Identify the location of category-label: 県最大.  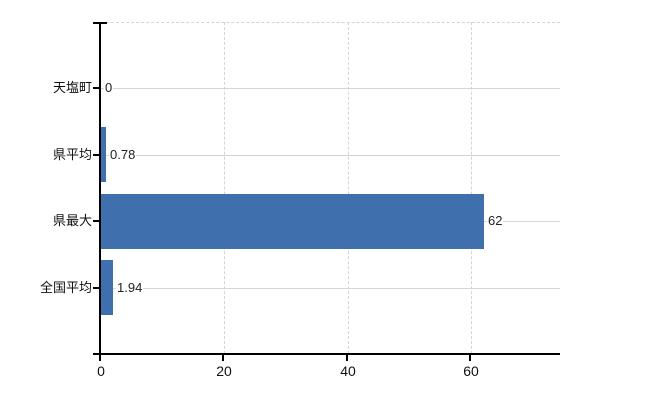
(72, 220).